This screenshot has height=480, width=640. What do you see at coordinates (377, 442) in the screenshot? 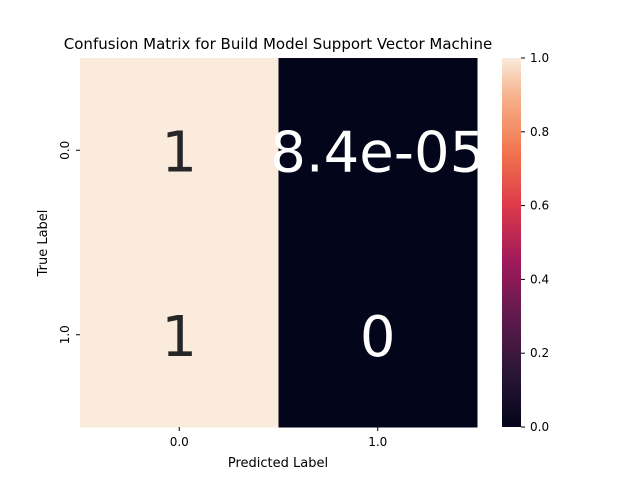
I see `x-tick-label: 1.0` at bounding box center [377, 442].